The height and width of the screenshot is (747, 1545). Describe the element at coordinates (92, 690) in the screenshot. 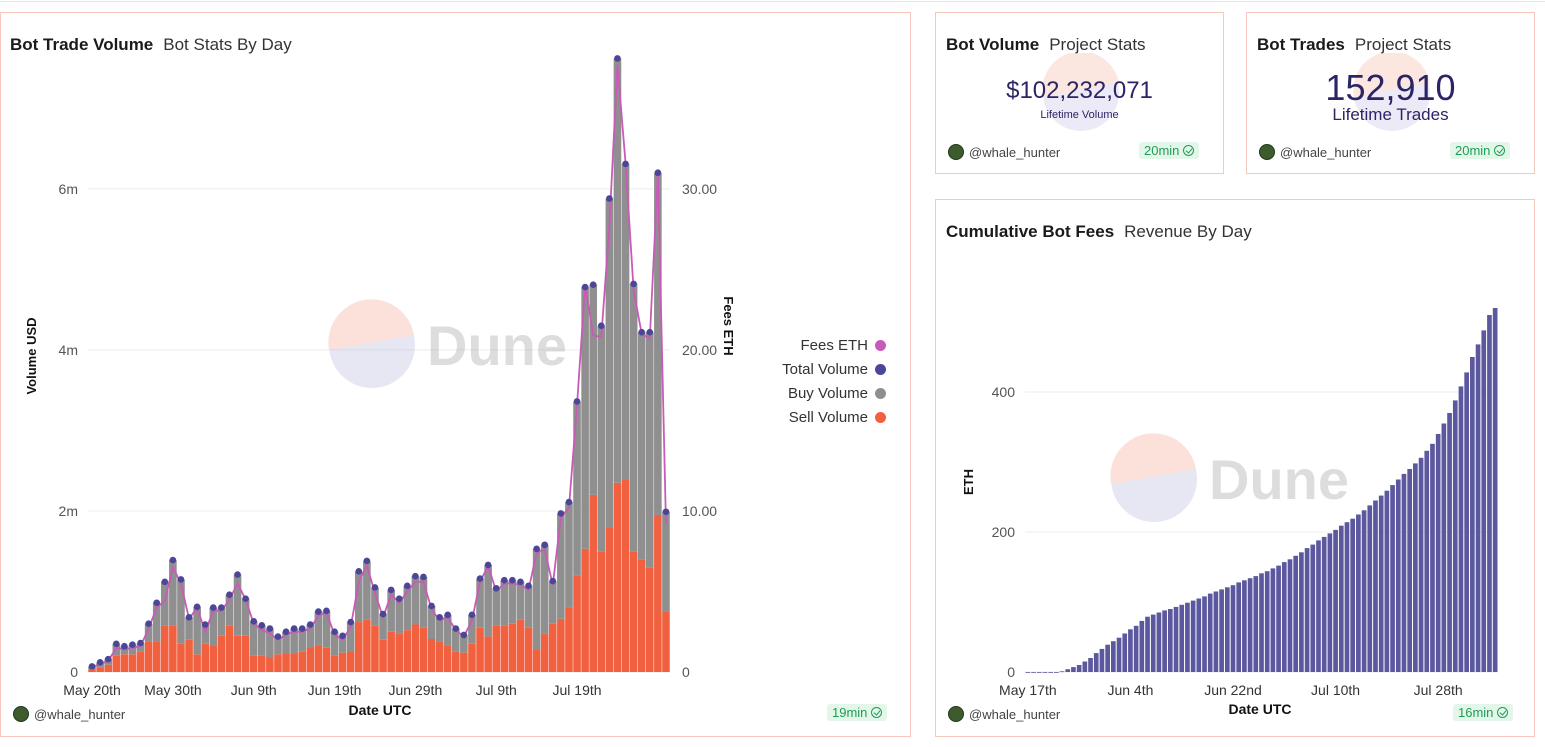

I see `x-tick-label: May 20th` at that location.